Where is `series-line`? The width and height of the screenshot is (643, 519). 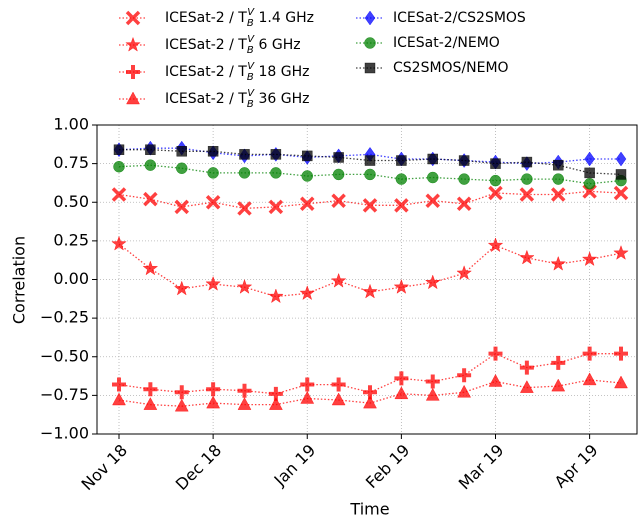 series-line is located at coordinates (370, 200).